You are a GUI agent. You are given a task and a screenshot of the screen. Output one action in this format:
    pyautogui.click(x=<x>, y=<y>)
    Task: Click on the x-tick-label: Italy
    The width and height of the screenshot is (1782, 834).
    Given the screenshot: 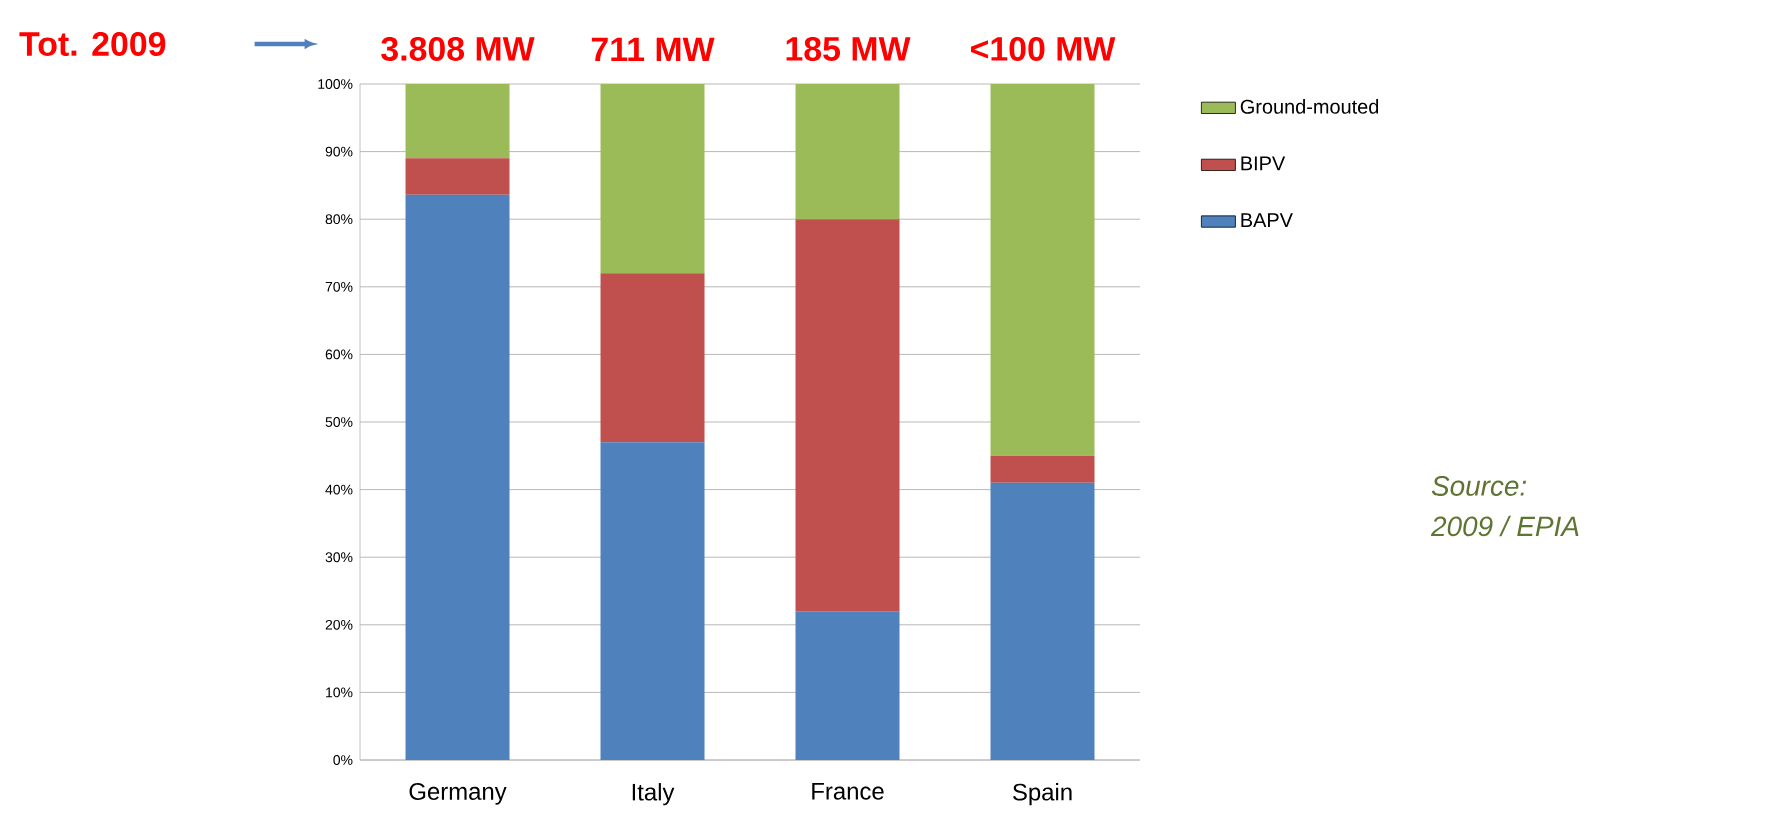 What is the action you would take?
    pyautogui.click(x=653, y=794)
    